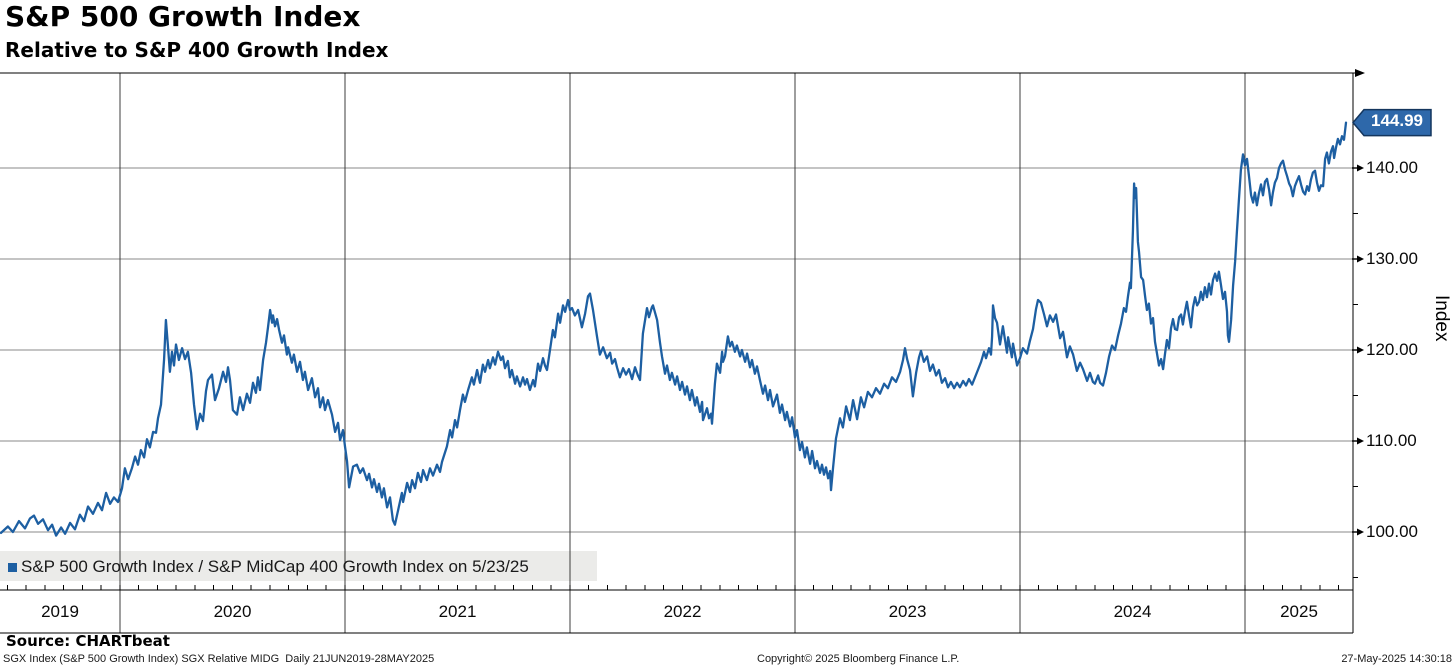  I want to click on page-title: S&P 500 Growth Index, so click(183, 16).